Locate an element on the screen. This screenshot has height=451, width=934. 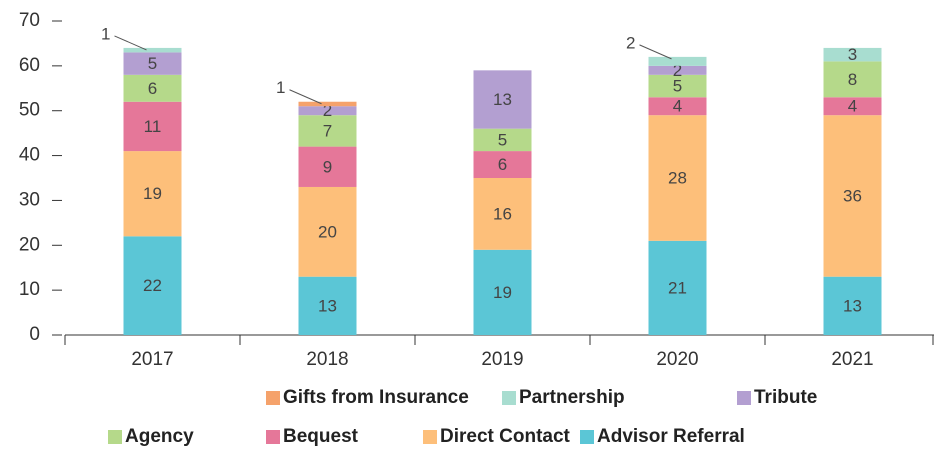
y-tick-label: 50 is located at coordinates (29, 110).